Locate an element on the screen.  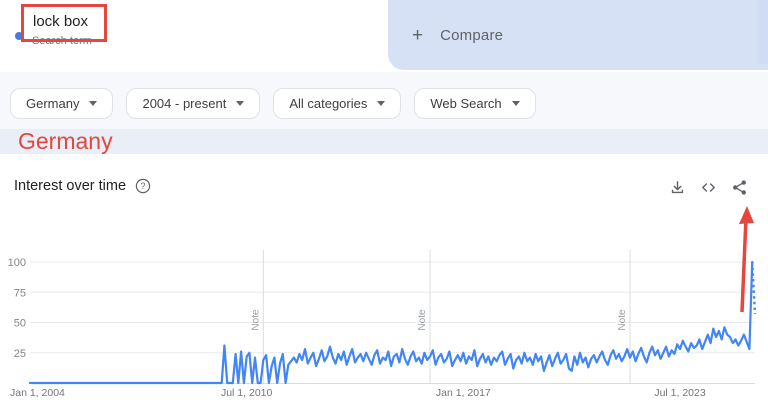
search-term-text: lock box is located at coordinates (61, 21).